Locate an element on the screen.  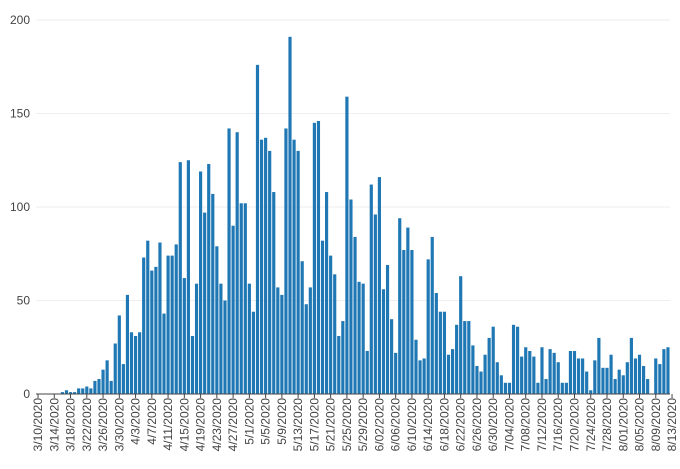
x-tick-label: 3/14/2020 is located at coordinates (54, 425).